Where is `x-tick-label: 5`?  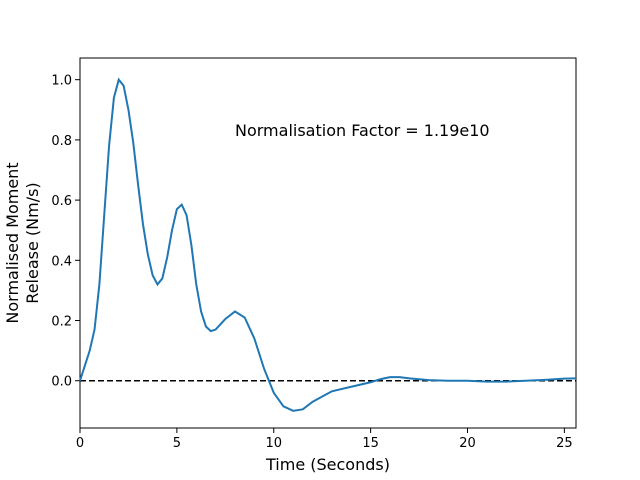 x-tick-label: 5 is located at coordinates (177, 443).